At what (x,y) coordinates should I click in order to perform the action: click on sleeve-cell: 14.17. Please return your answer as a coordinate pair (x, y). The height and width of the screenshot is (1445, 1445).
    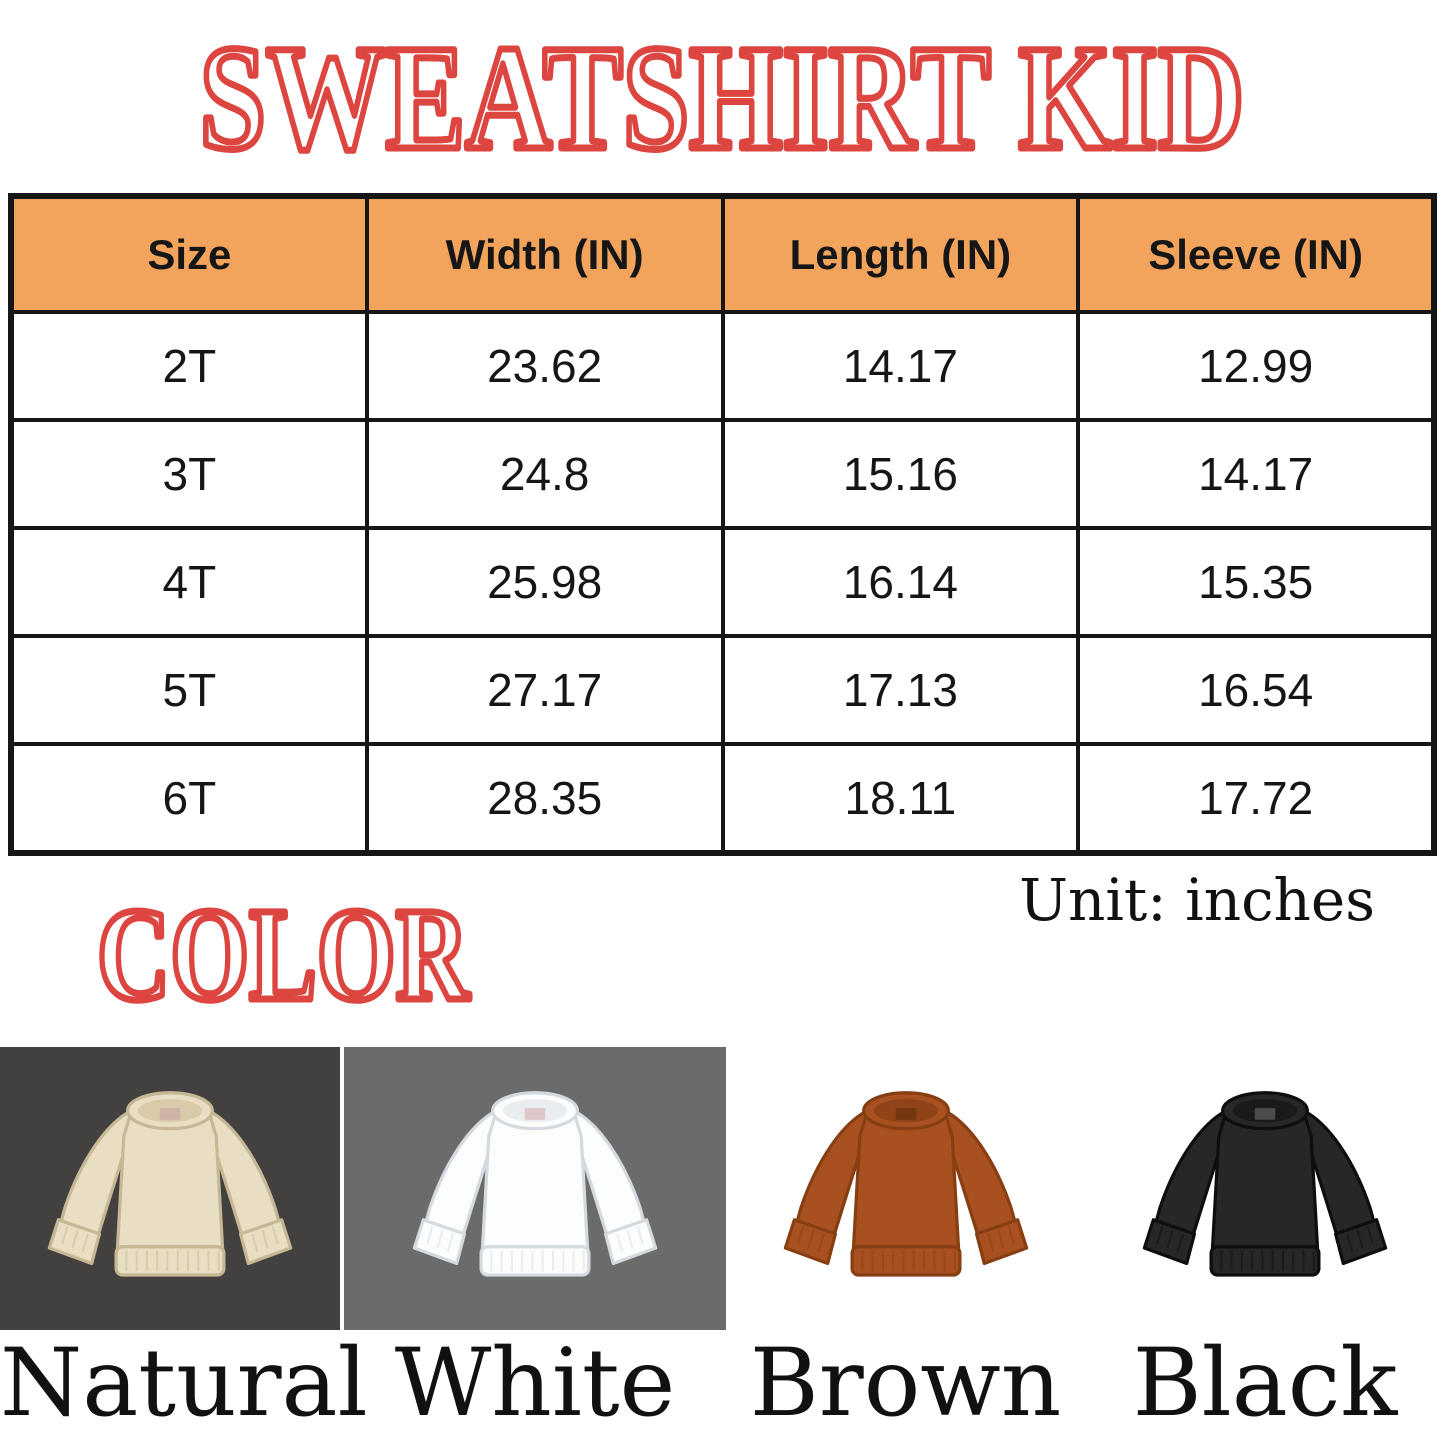
    Looking at the image, I should click on (1256, 474).